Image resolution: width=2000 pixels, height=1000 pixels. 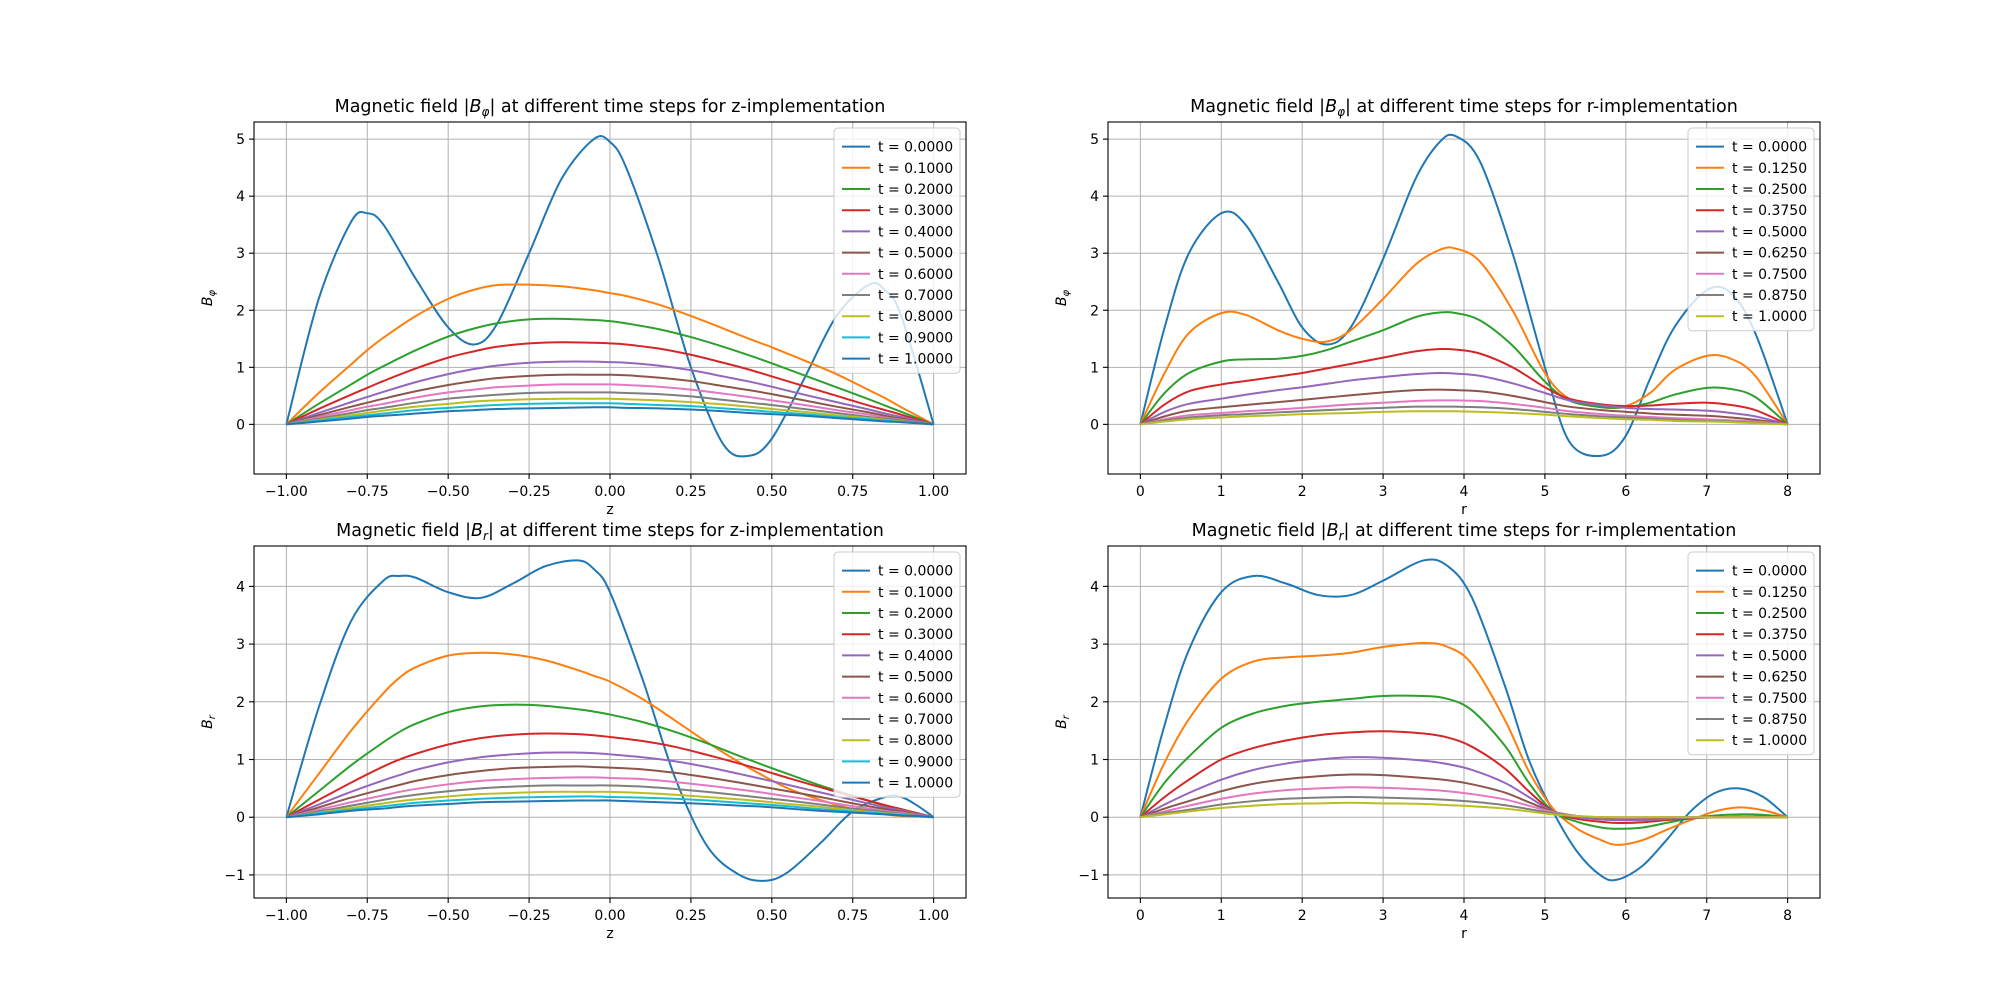 I want to click on x-tick-label: 1, so click(x=1221, y=916).